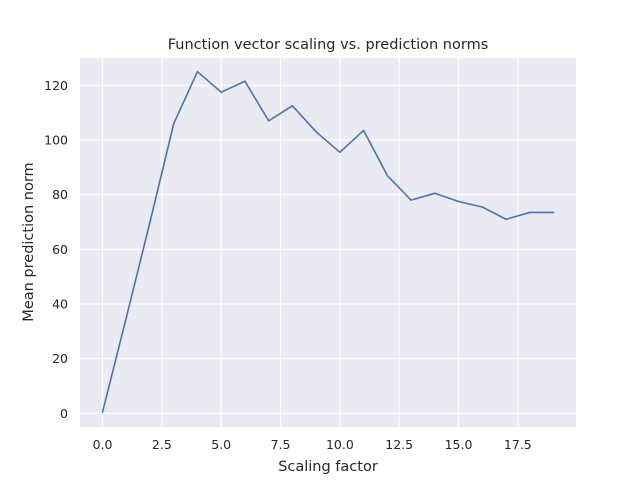 The image size is (640, 484). I want to click on y-tick-labels: 0 20 40 60 80 100 120, so click(56, 249).